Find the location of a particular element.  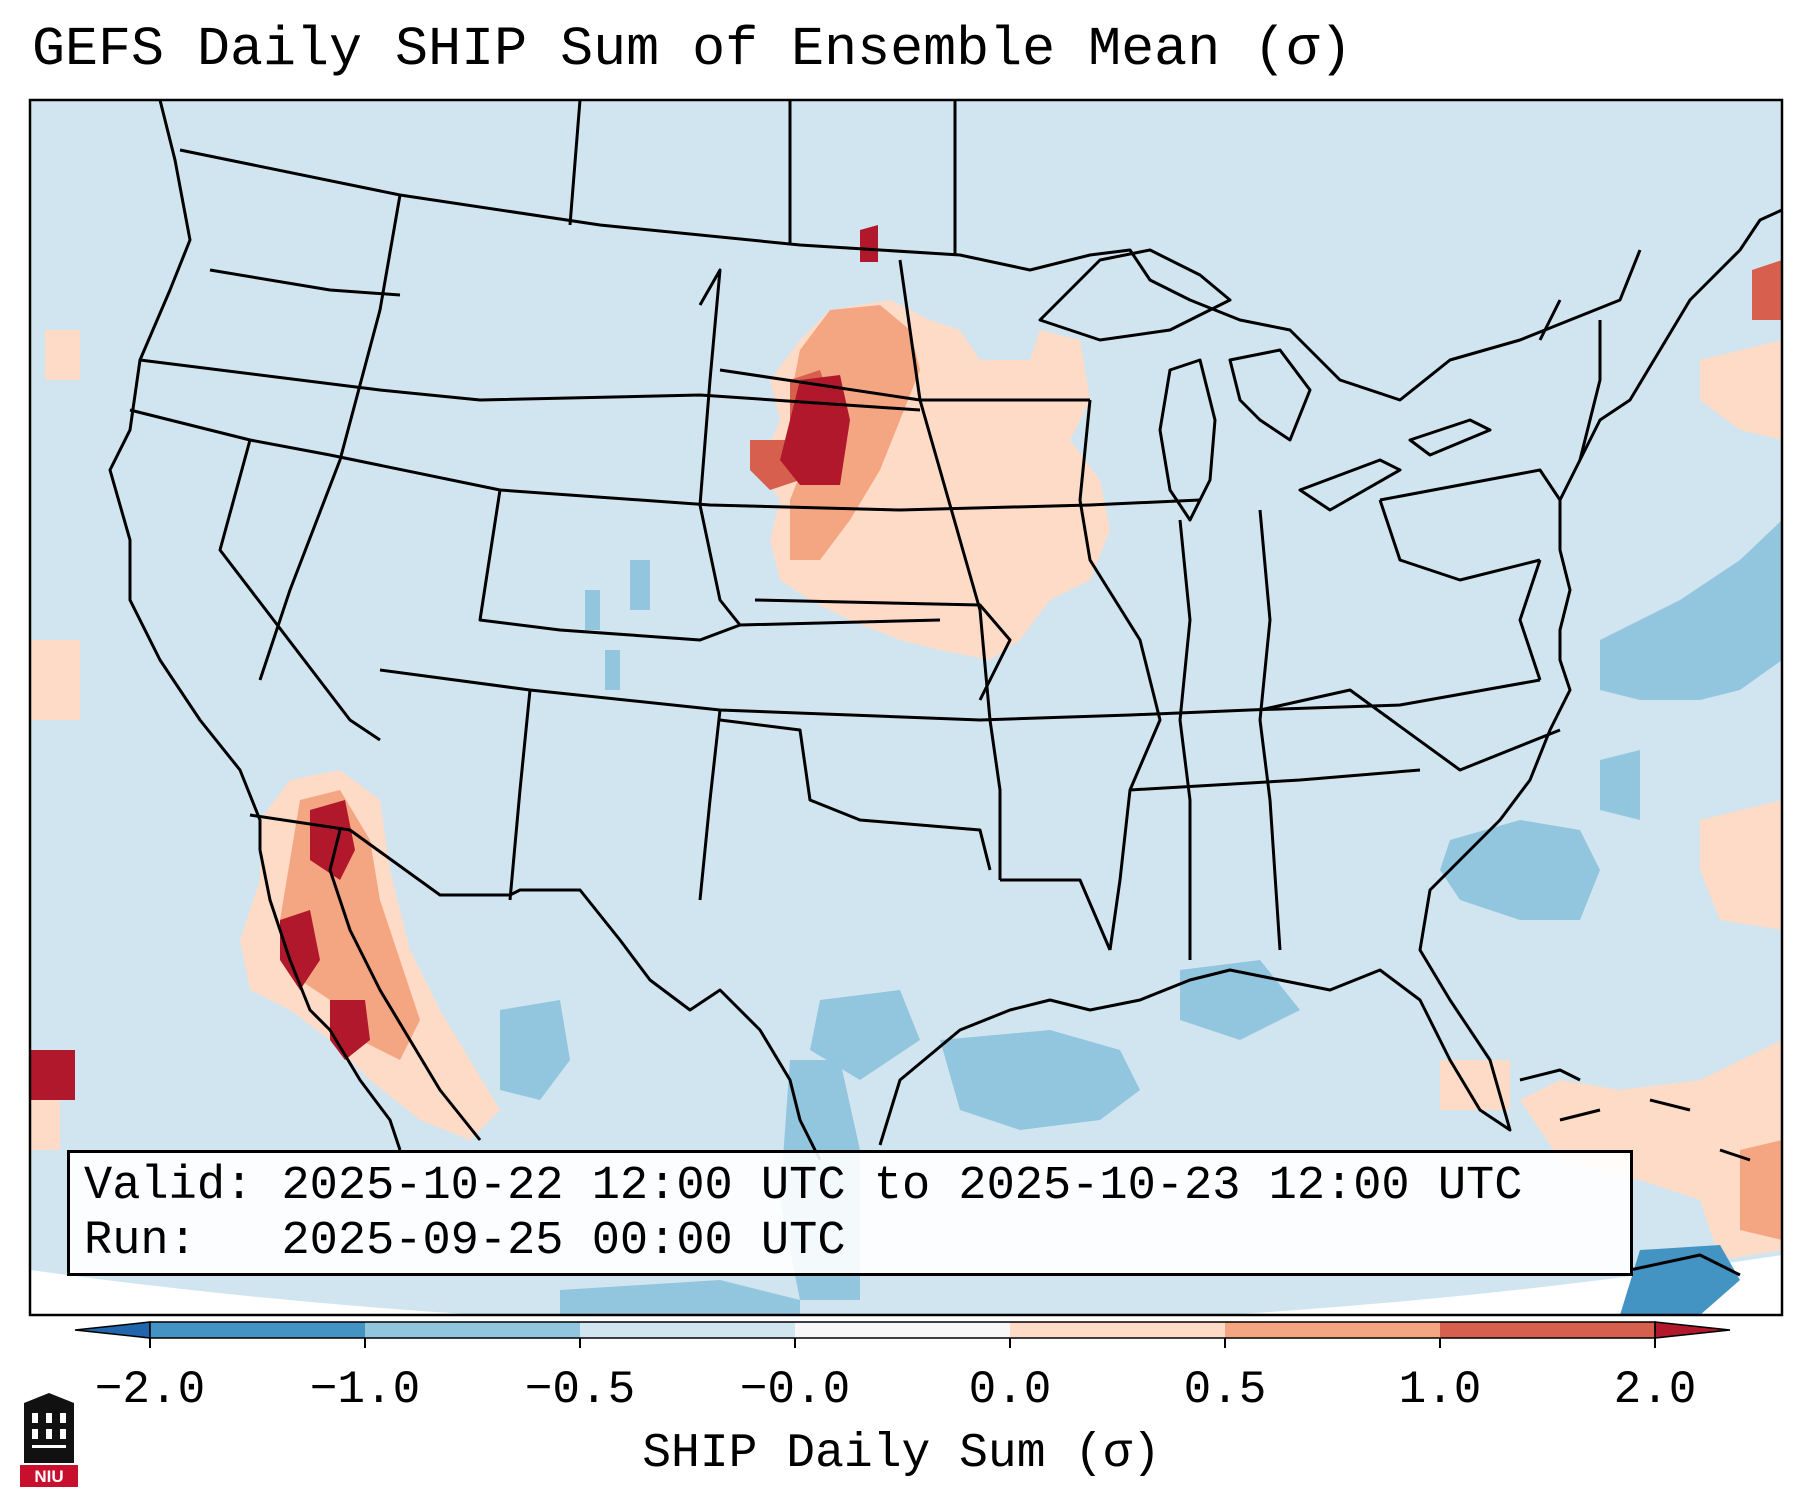

colorbar-tick-label: −1.0 is located at coordinates (365, 1390).